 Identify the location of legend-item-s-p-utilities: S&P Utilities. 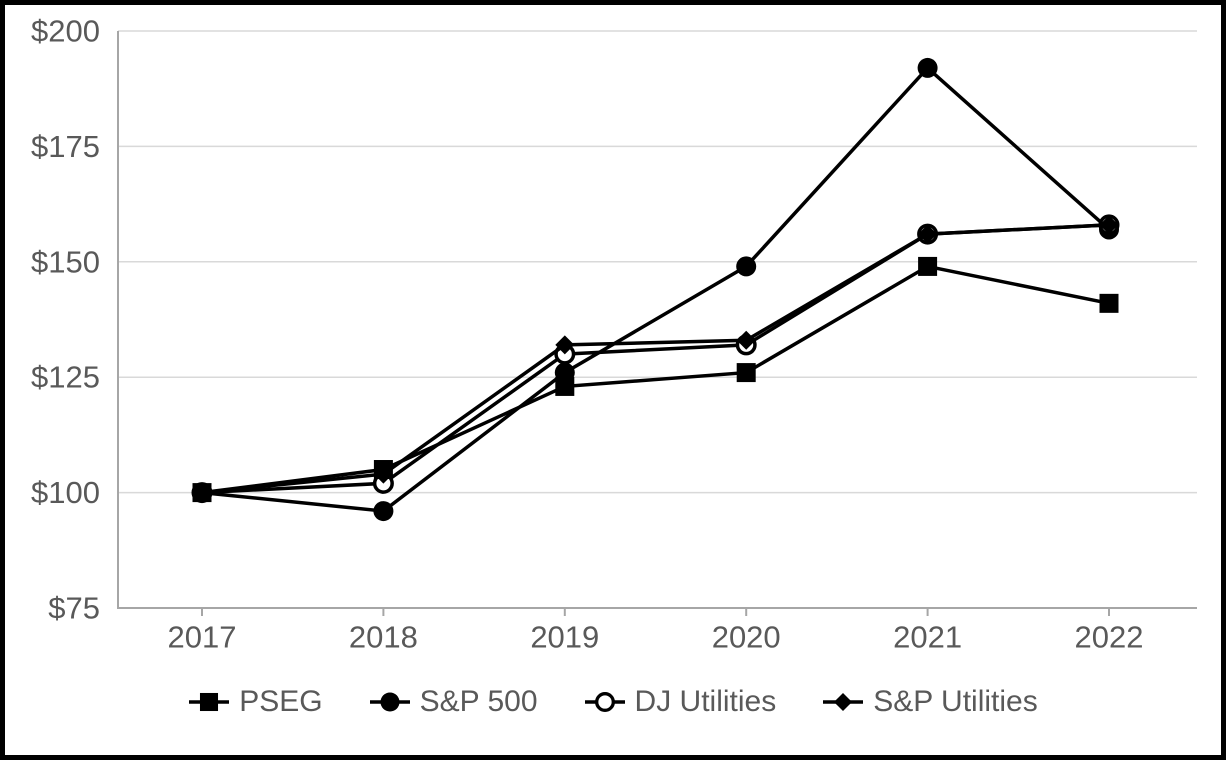
(930, 702).